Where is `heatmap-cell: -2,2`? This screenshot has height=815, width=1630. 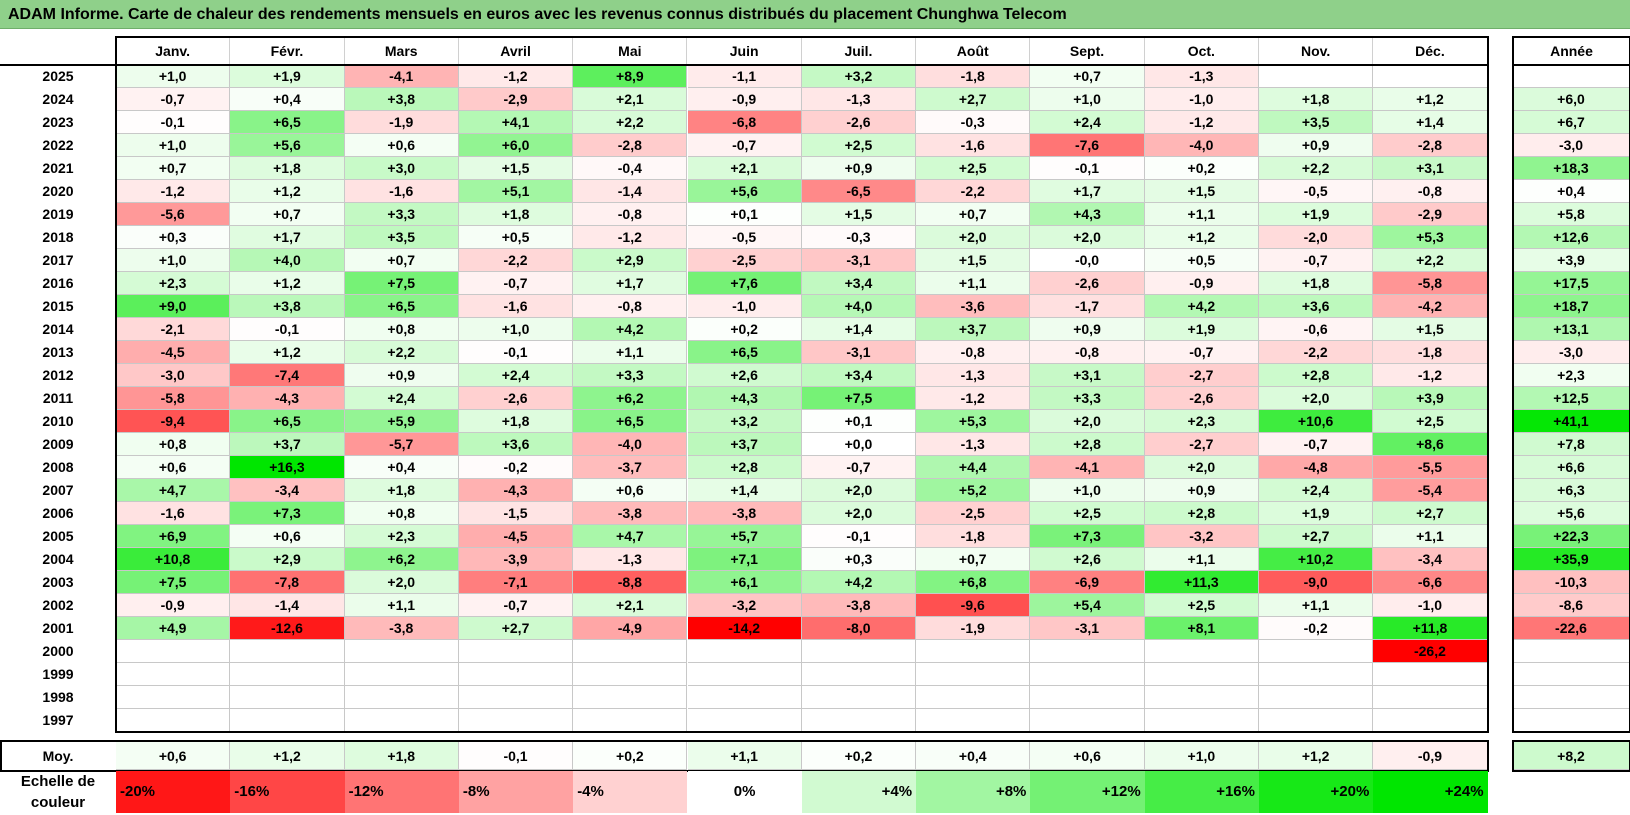
heatmap-cell: -2,2 is located at coordinates (516, 260).